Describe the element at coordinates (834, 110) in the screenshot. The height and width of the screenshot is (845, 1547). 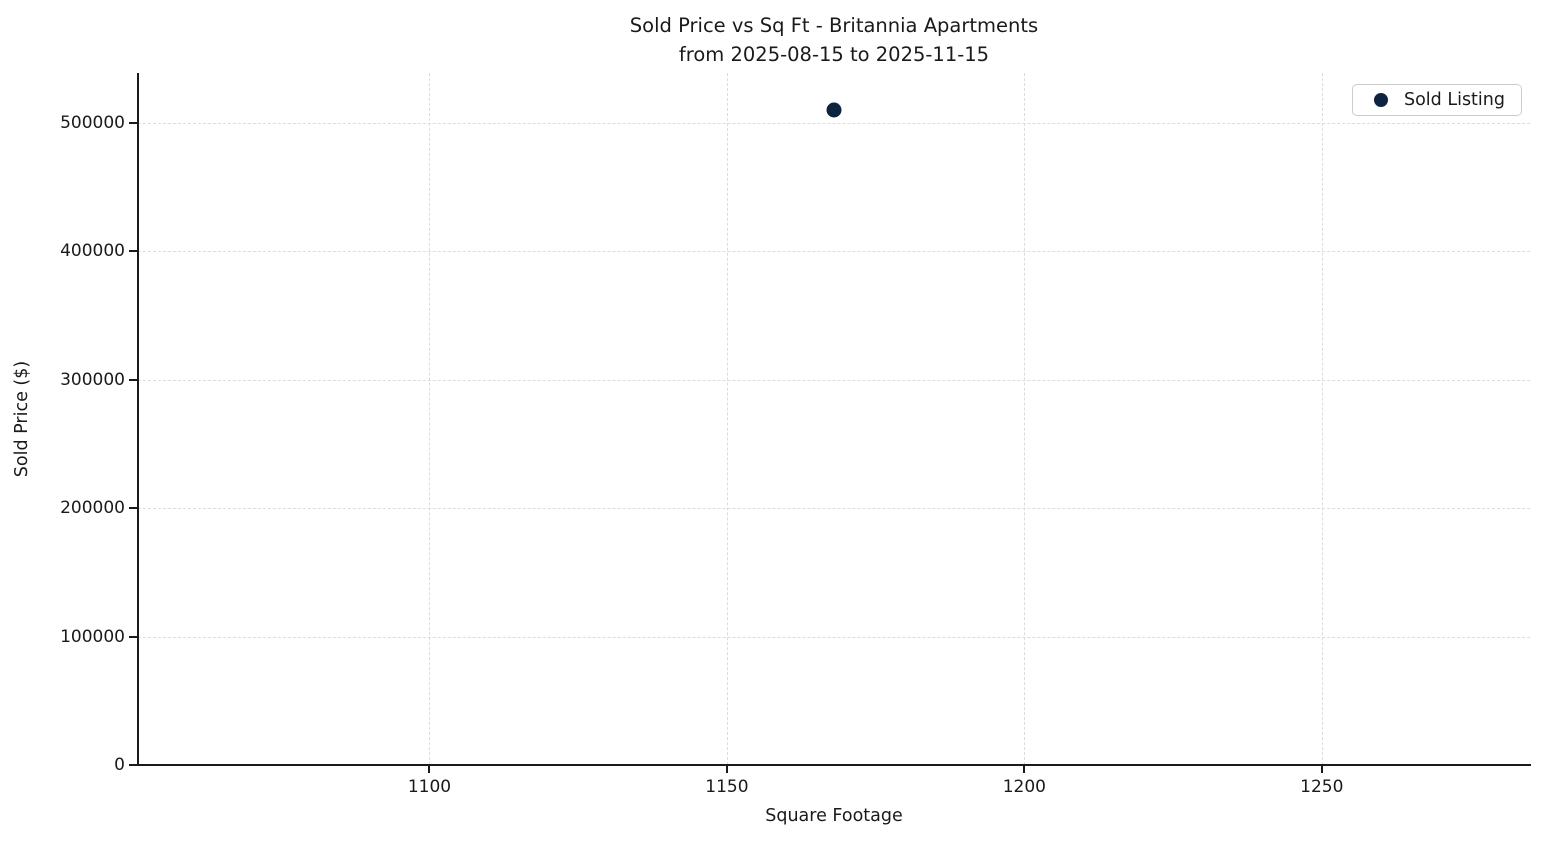
I see `scatter-point` at that location.